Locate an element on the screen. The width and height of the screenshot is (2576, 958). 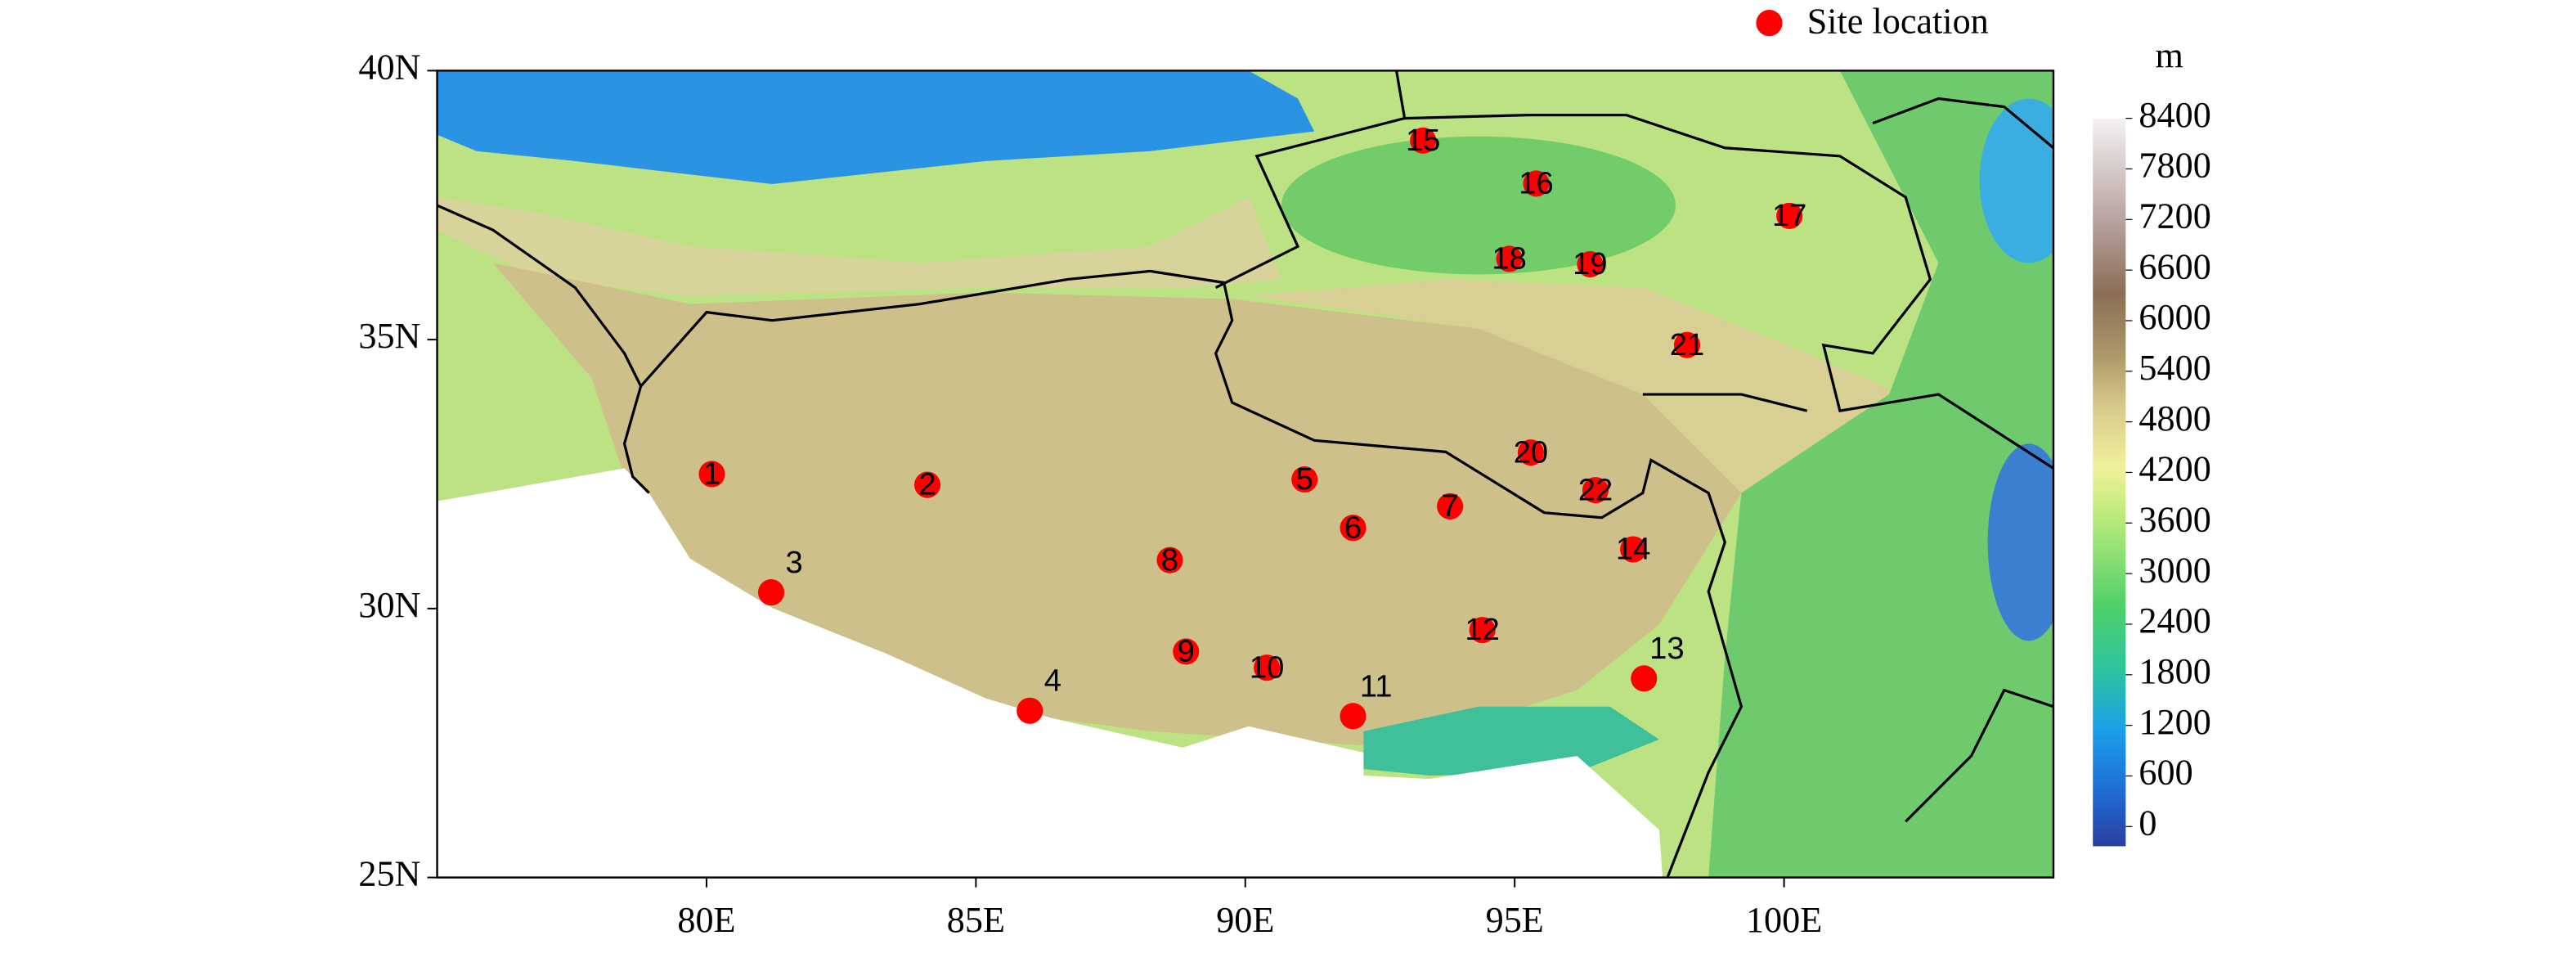
colorbar-tick-label: 600 is located at coordinates (2165, 773).